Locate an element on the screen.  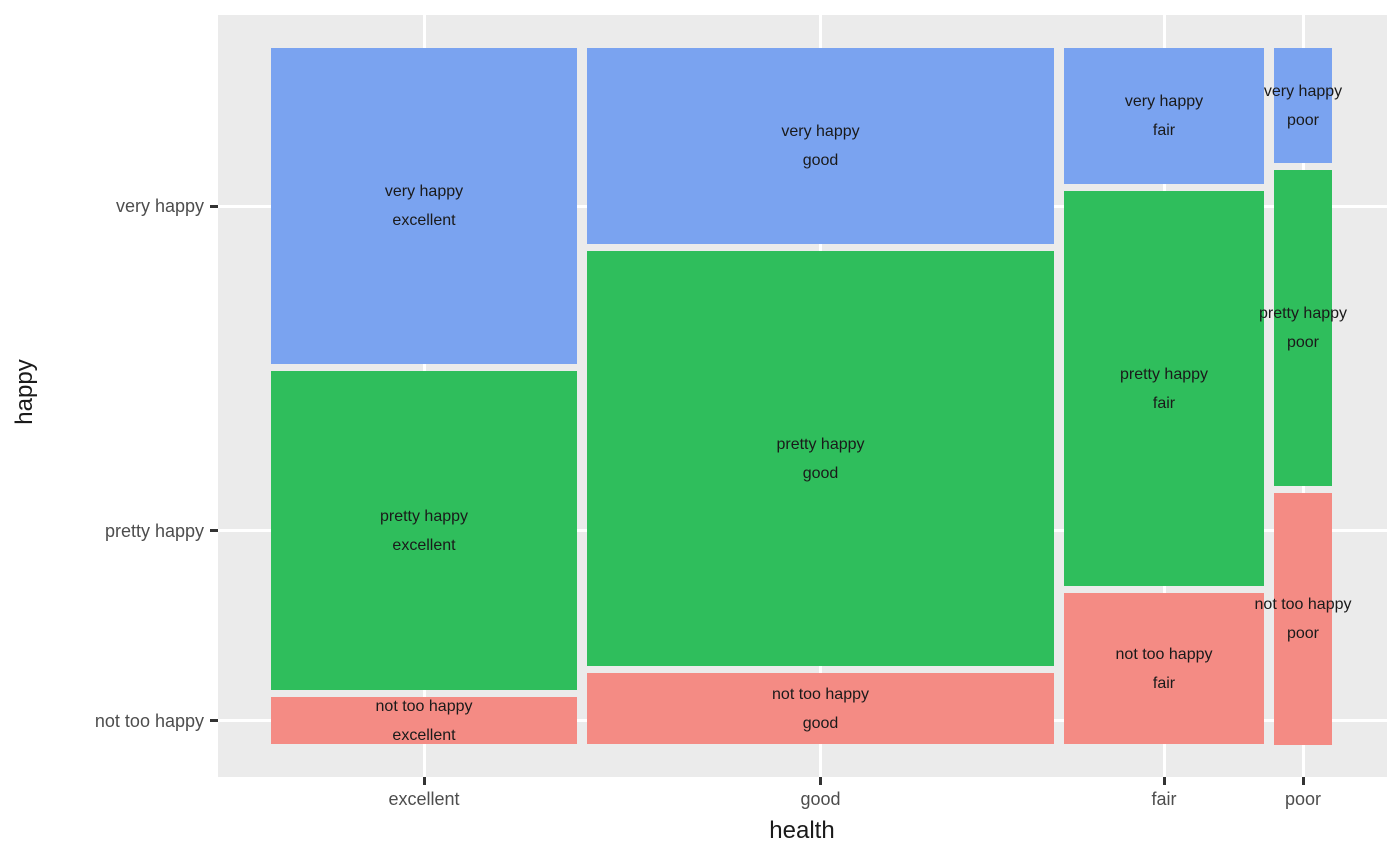
mosaic-cell-pretty-happy-poor: pretty happy poor is located at coordinates (1303, 328).